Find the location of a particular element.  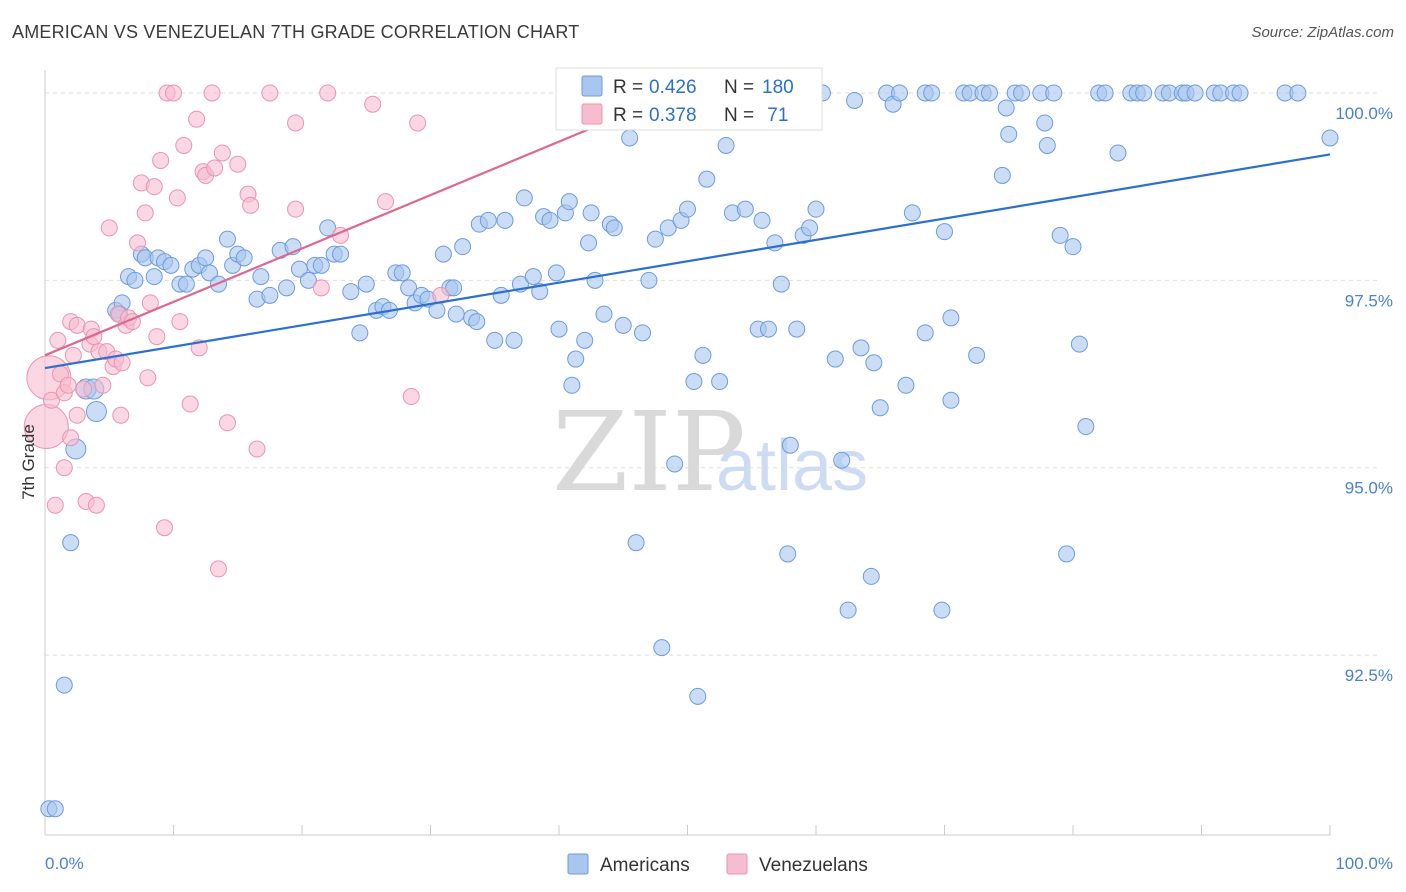

r-value-1: 0.426 is located at coordinates (673, 87).